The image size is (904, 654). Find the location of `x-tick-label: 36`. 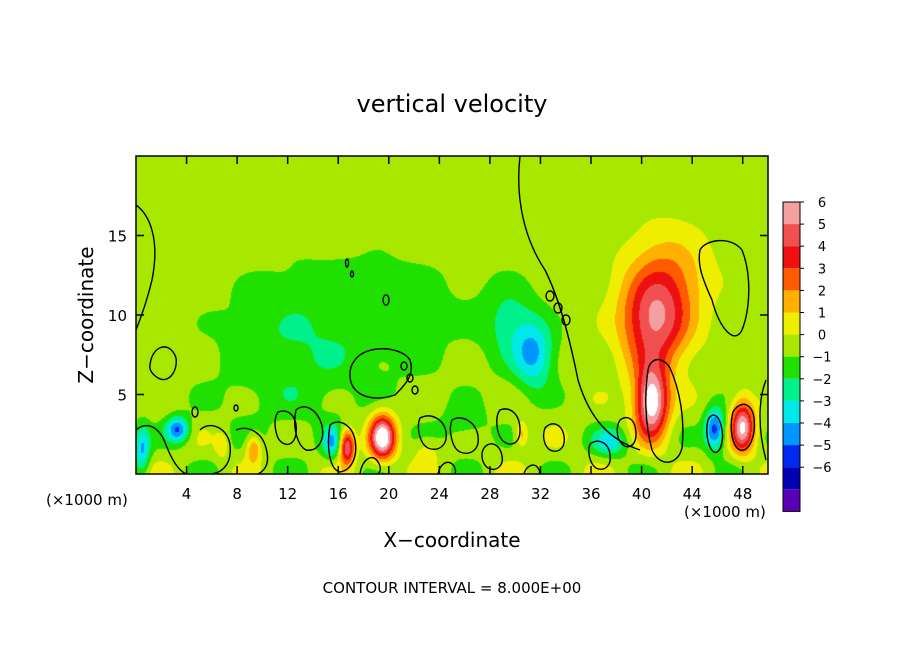

x-tick-label: 36 is located at coordinates (590, 494).